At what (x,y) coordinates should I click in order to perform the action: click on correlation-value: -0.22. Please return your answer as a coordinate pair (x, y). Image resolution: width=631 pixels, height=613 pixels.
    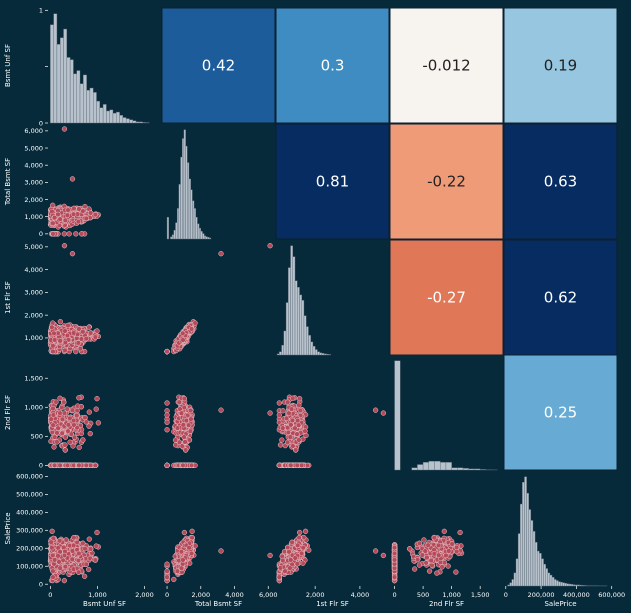
    Looking at the image, I should click on (446, 182).